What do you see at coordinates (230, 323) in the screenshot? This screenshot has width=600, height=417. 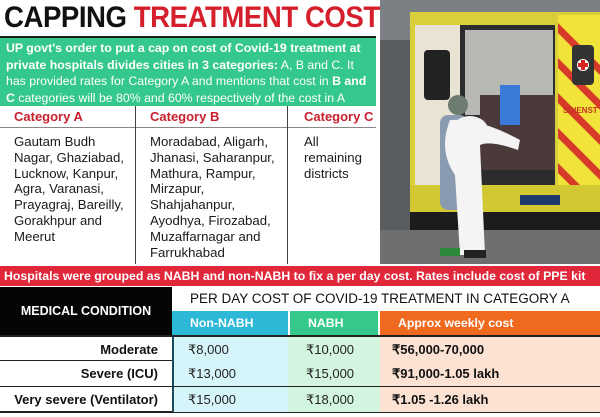 I see `non-nabh-header: Non-NABH` at bounding box center [230, 323].